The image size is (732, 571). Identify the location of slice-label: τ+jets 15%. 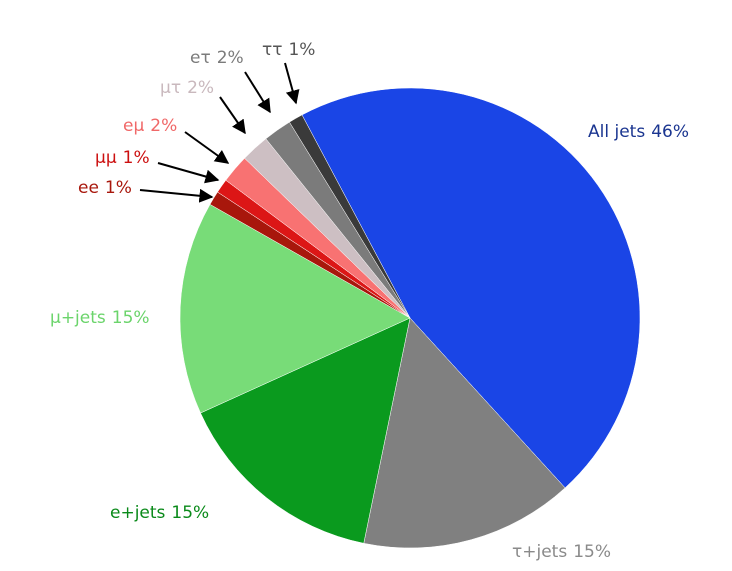
(561, 552).